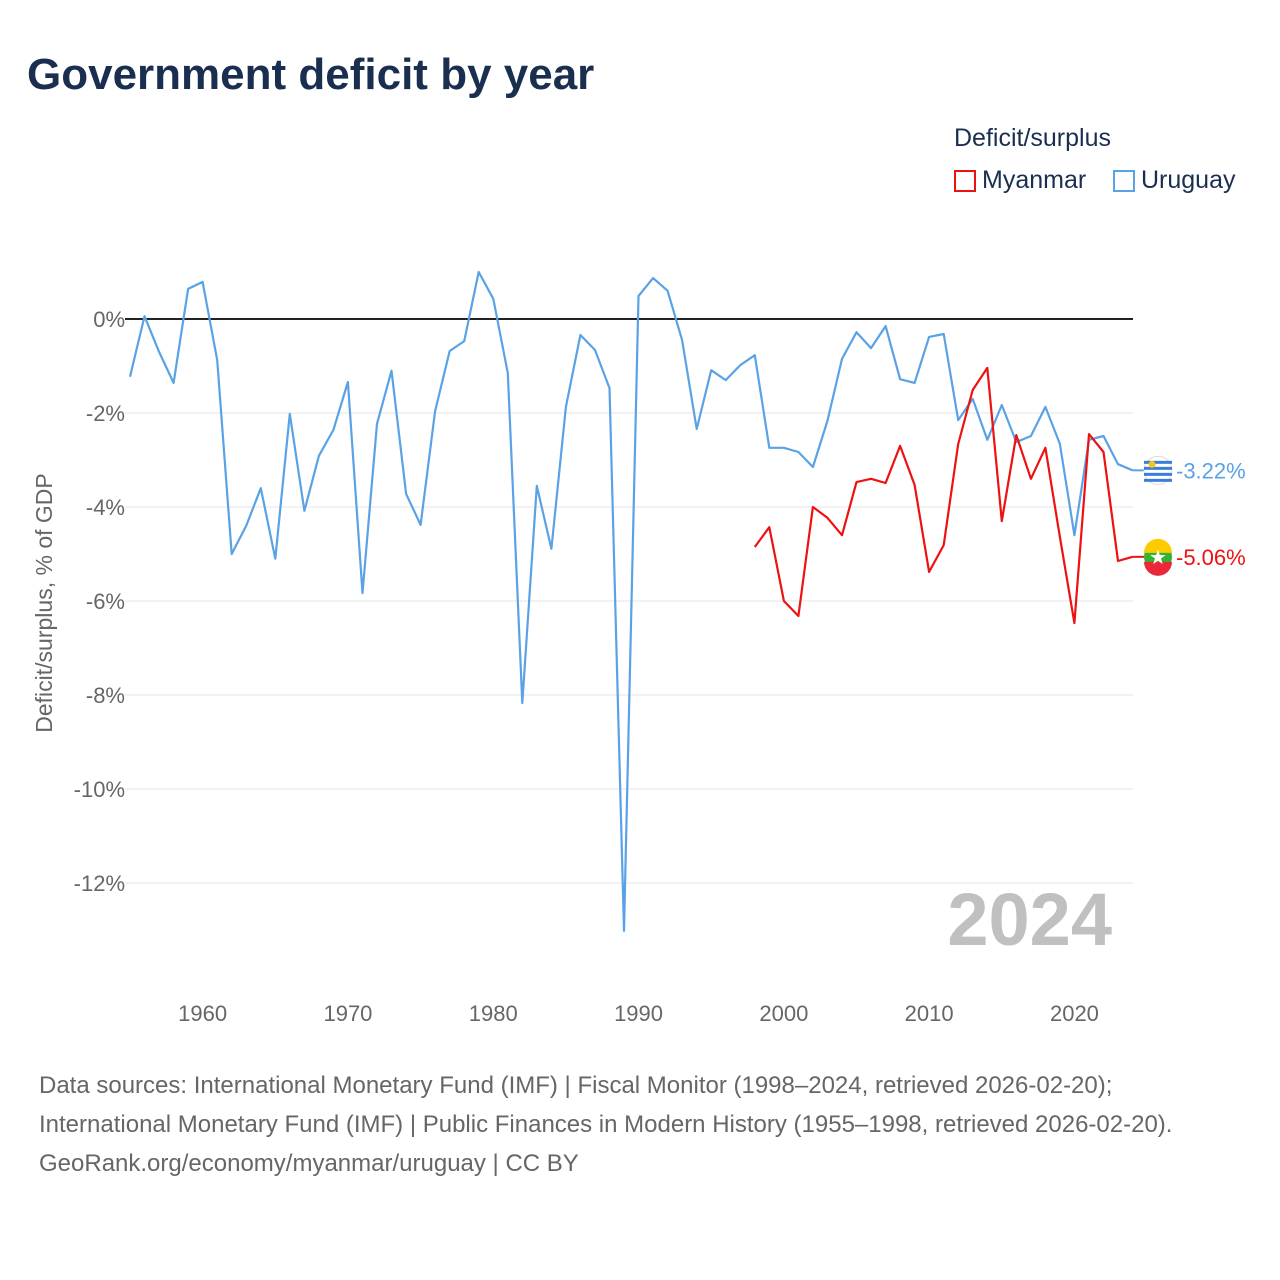 This screenshot has height=1280, width=1280. Describe the element at coordinates (638, 1013) in the screenshot. I see `x-tick-label: 1990` at that location.